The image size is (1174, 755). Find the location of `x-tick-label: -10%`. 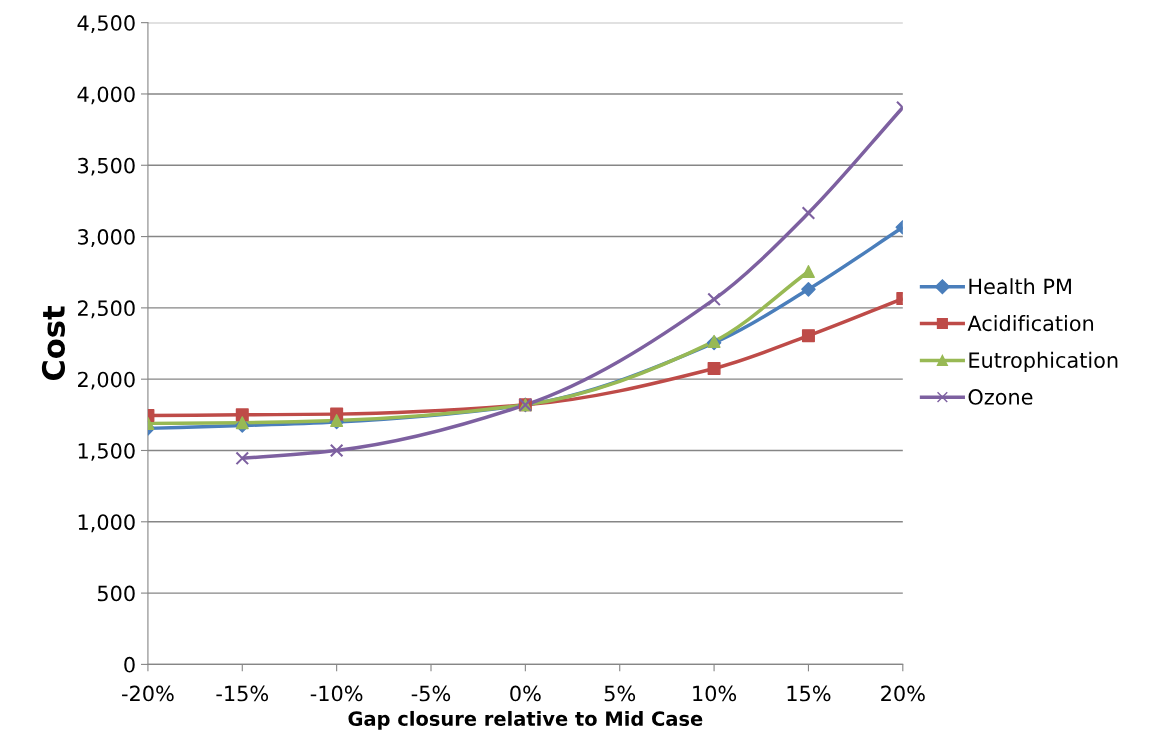

x-tick-label: -10% is located at coordinates (336, 693).